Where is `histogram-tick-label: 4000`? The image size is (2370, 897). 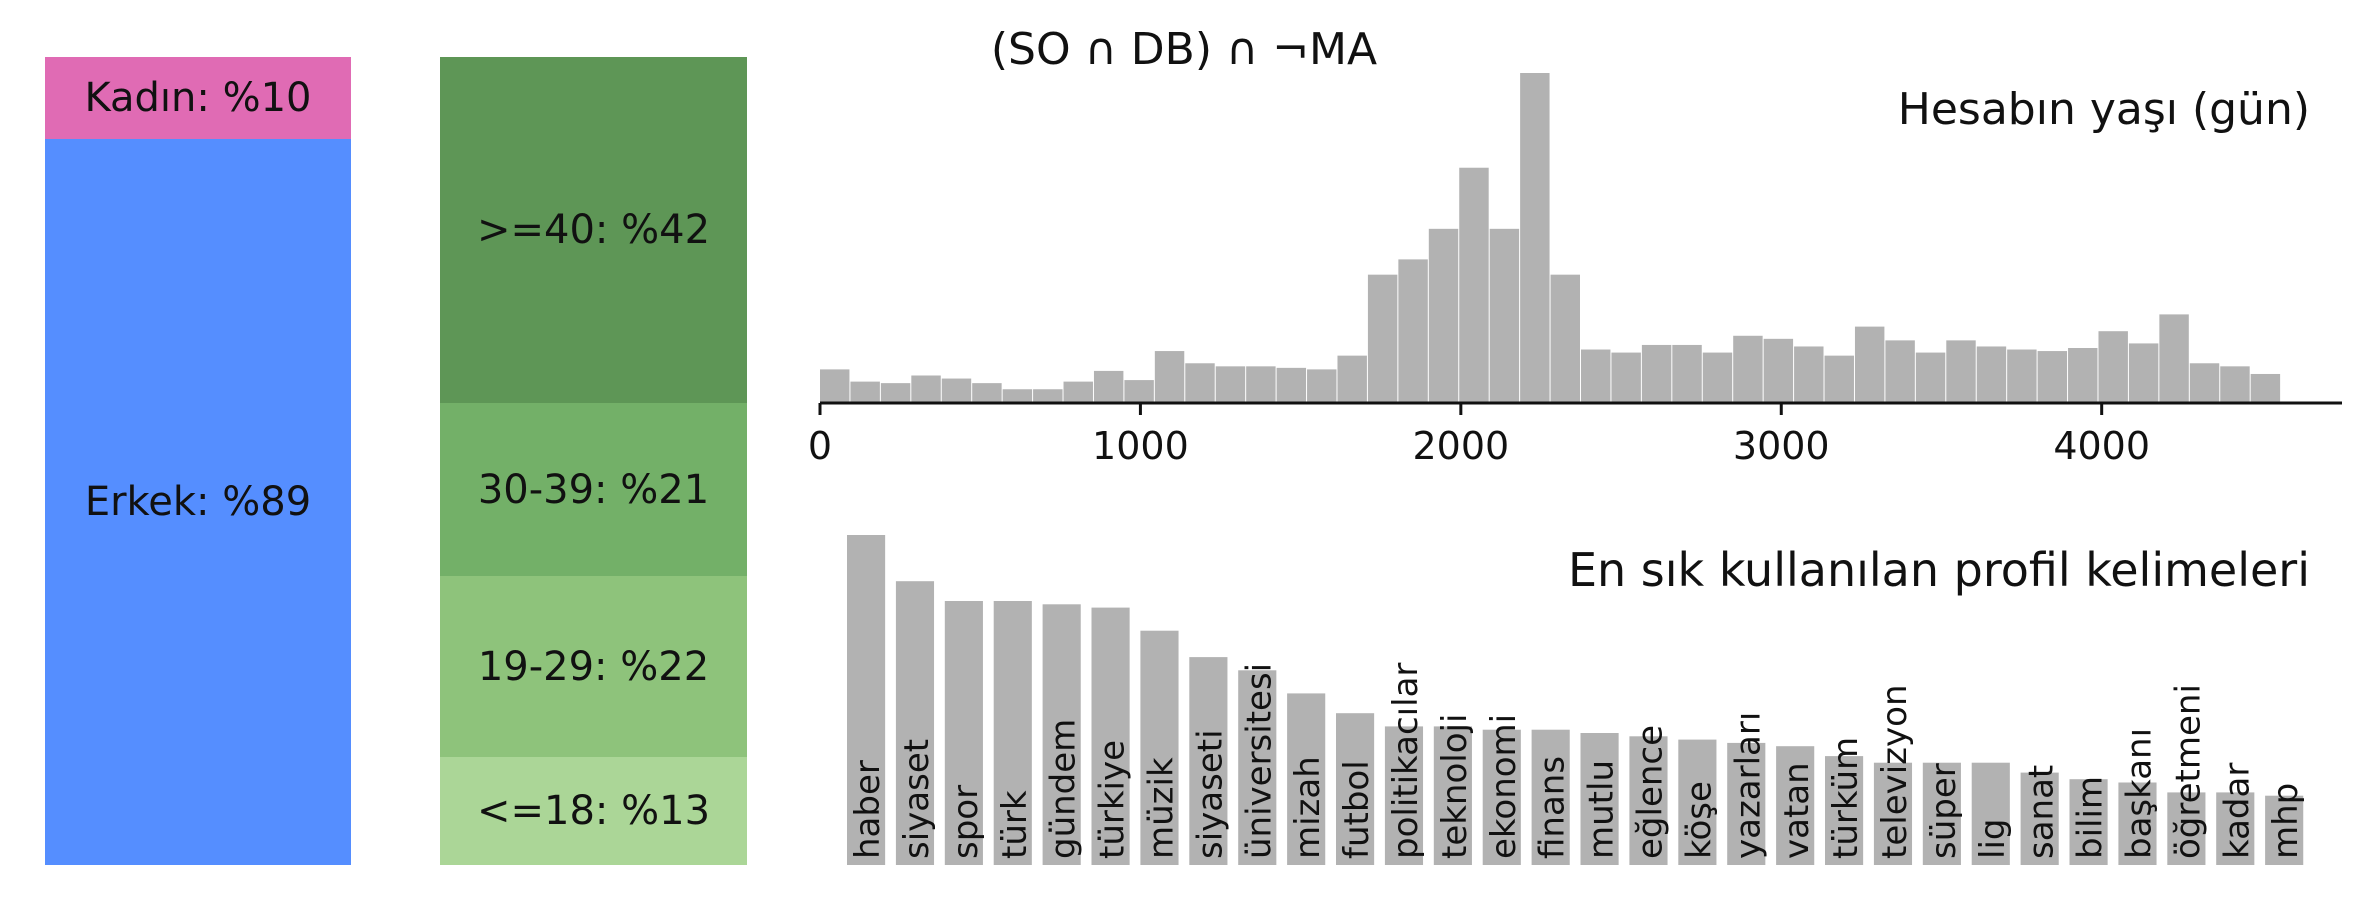
histogram-tick-label: 4000 is located at coordinates (2101, 446).